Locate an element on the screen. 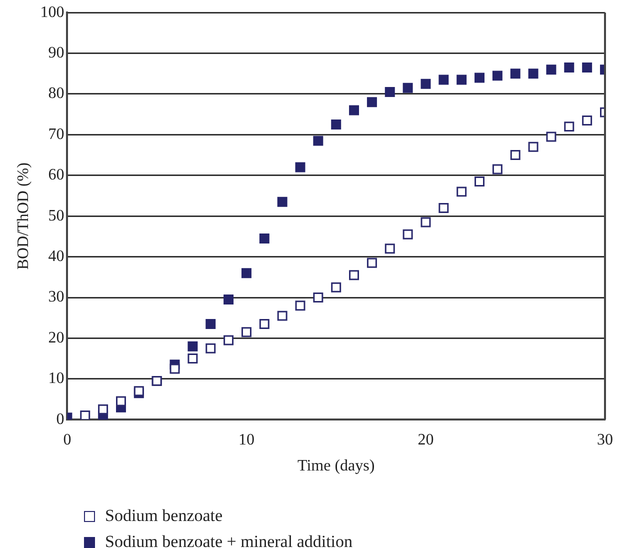 This screenshot has height=548, width=623. x-tick-label: 10 is located at coordinates (246, 439).